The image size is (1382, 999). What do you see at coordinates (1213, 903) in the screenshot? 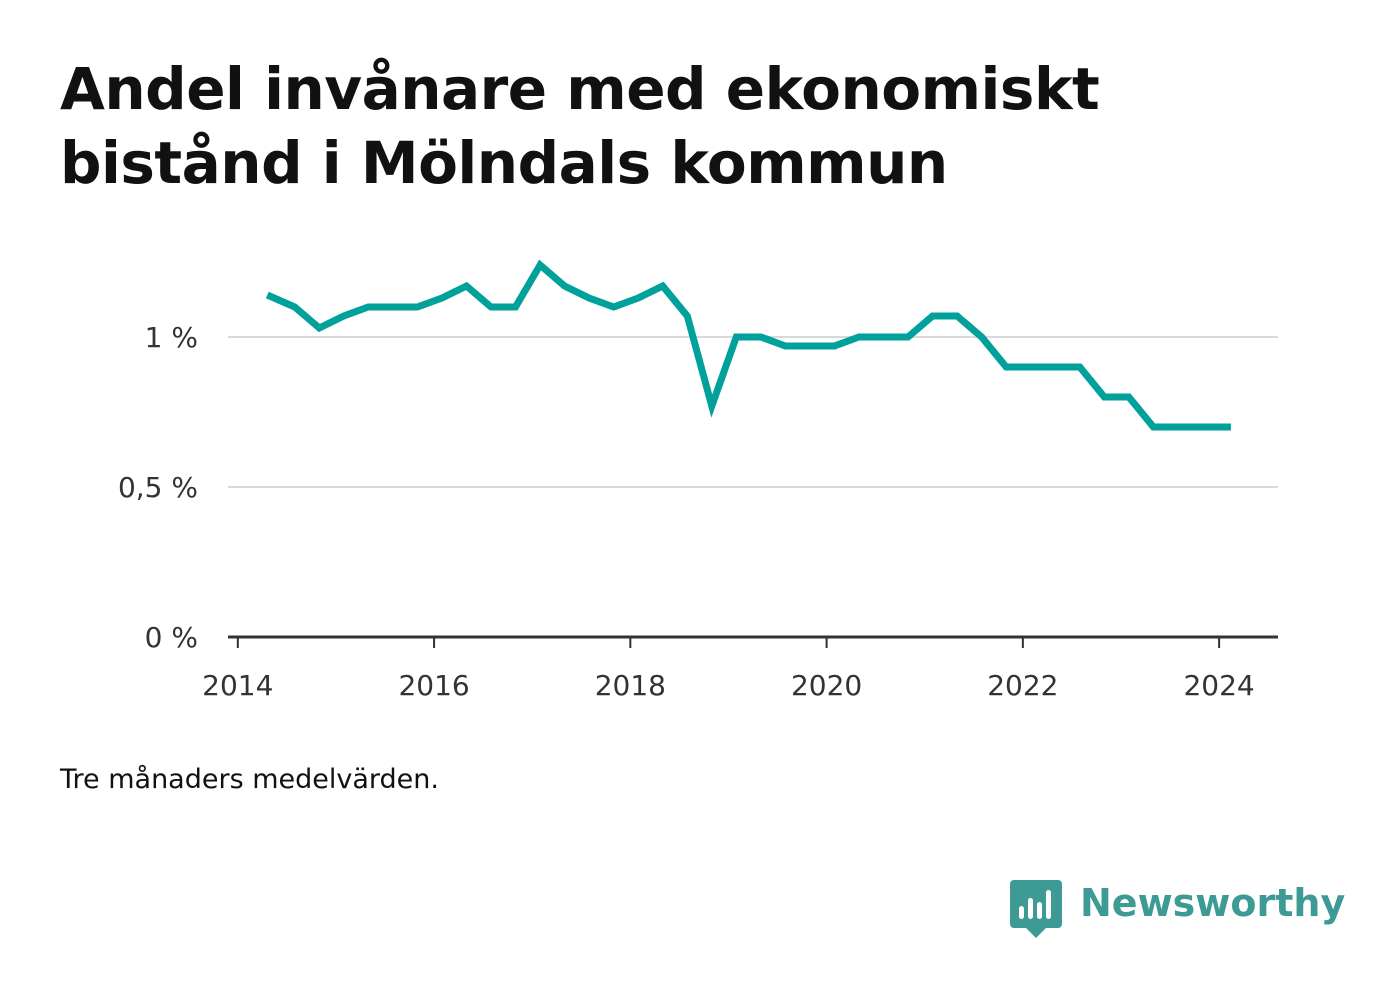
I see `brand-name: Newsworthy` at bounding box center [1213, 903].